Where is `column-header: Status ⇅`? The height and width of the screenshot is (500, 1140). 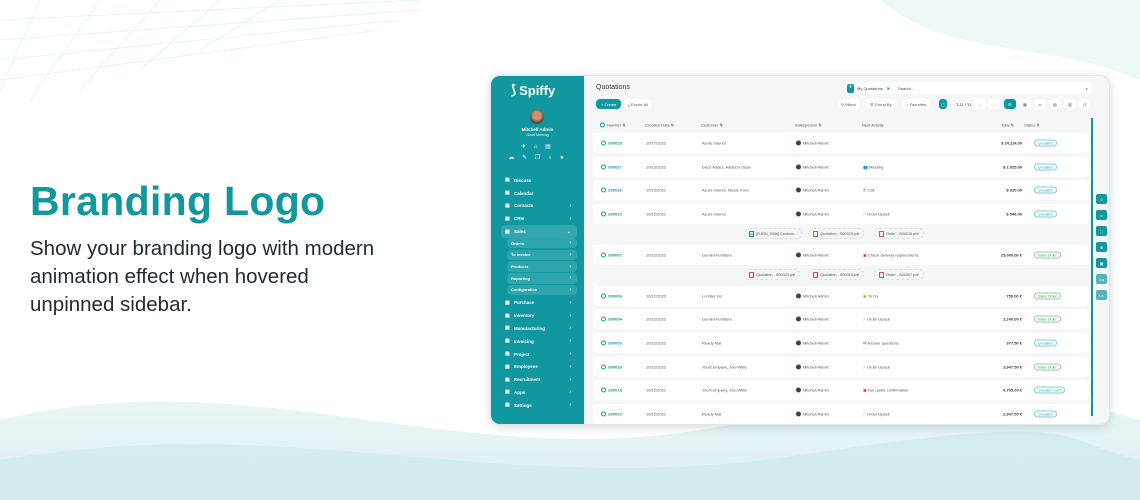
column-header: Status ⇅ is located at coordinates (1032, 125).